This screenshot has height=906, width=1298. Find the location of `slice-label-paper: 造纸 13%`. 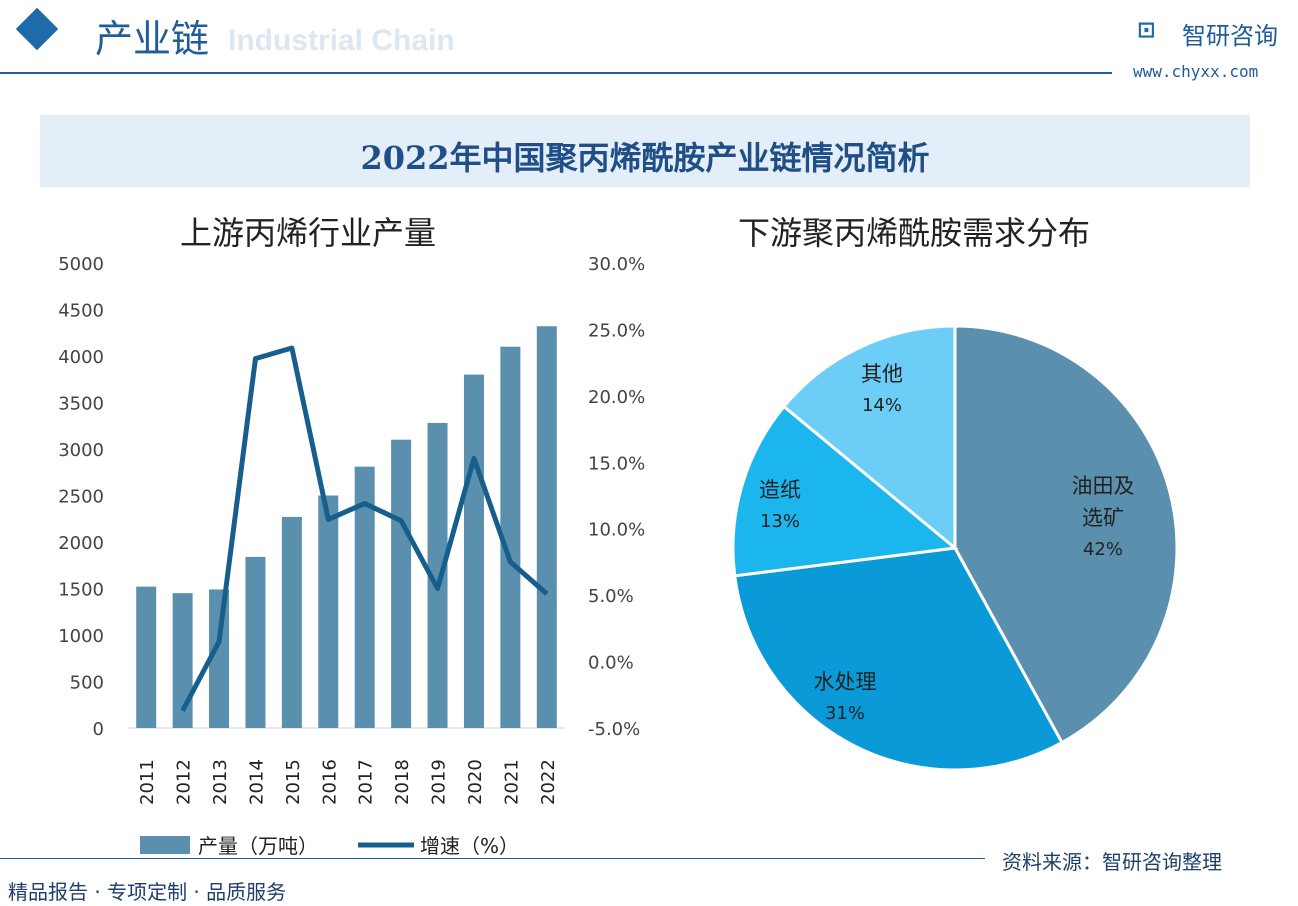

slice-label-paper: 造纸 13% is located at coordinates (780, 506).